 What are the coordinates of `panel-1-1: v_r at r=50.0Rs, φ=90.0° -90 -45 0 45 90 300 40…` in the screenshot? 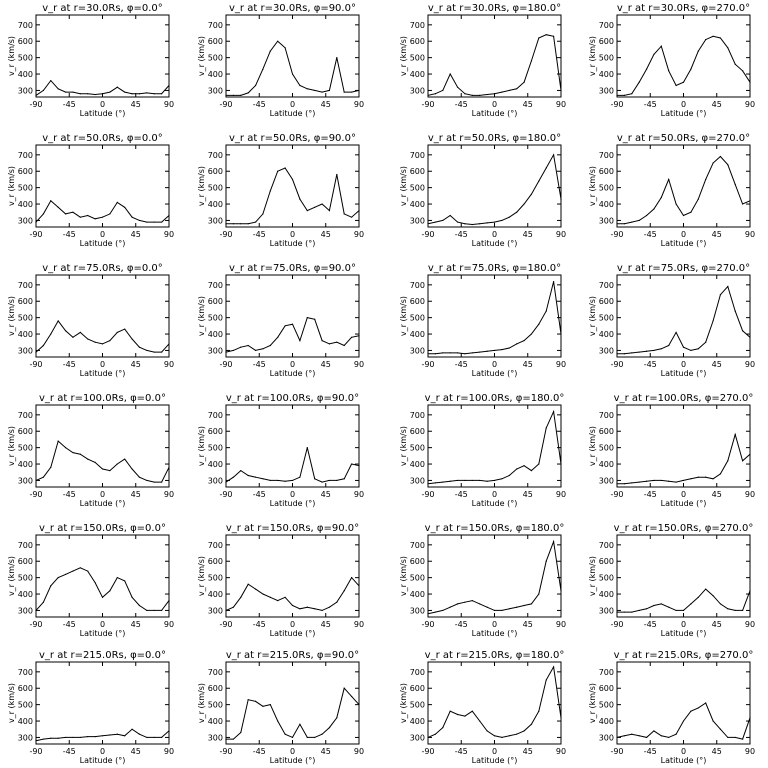 It's located at (280, 190).